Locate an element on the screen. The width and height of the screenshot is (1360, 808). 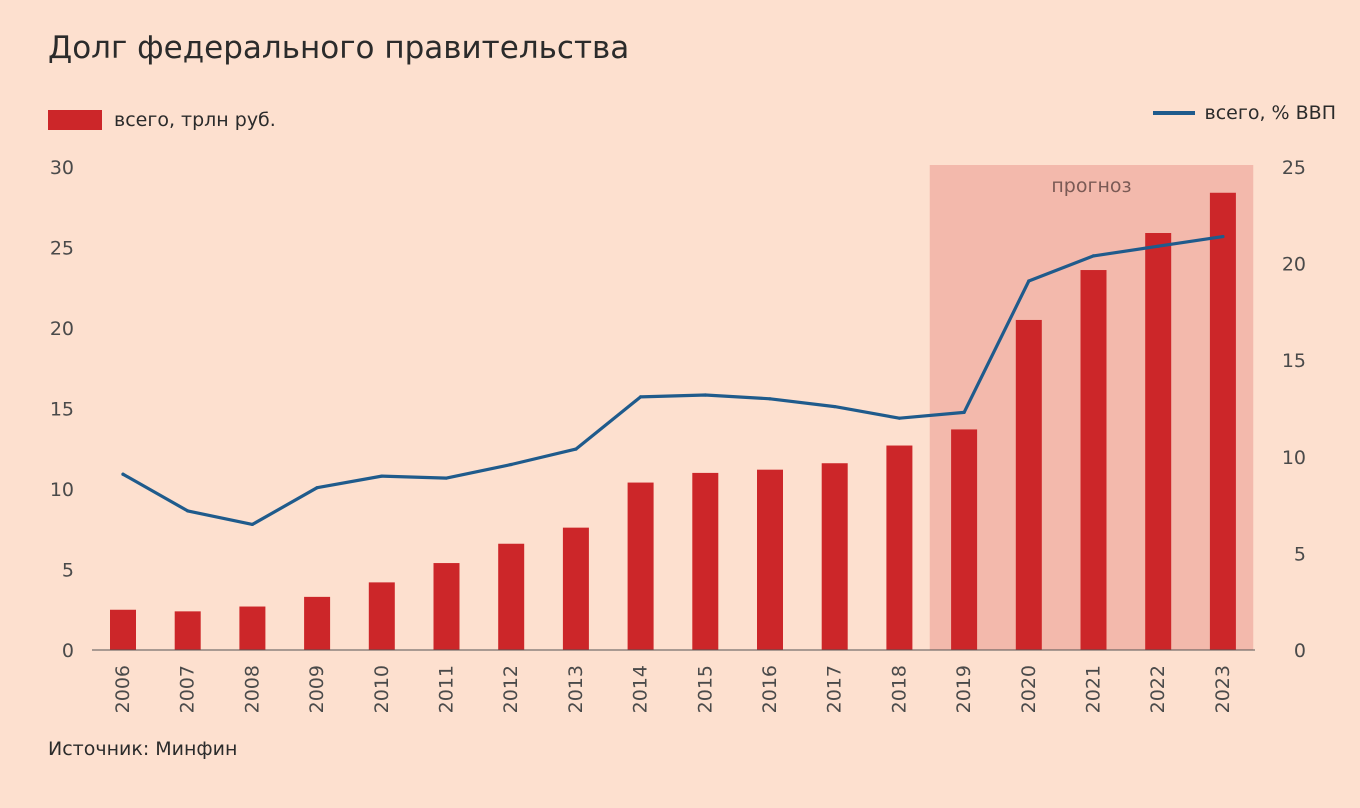
y-right-tick-20: 20 is located at coordinates (1294, 265).